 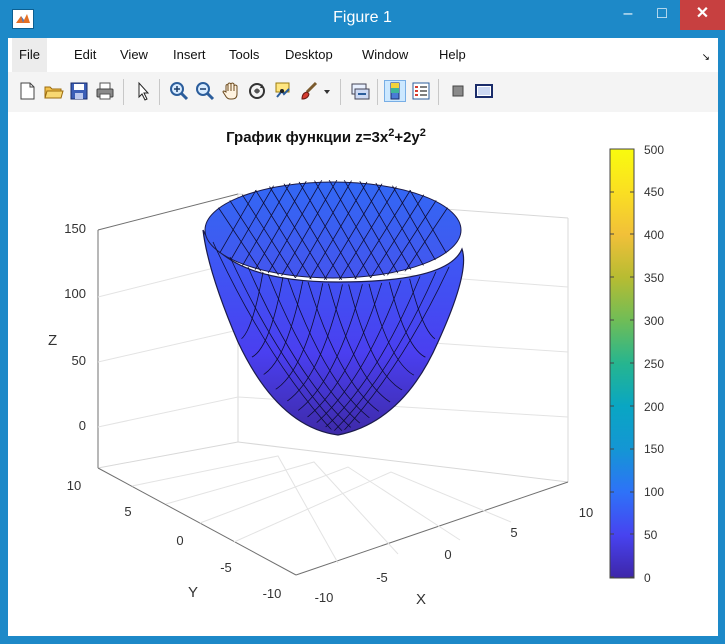 I want to click on x-tick-label: 10, so click(x=586, y=512).